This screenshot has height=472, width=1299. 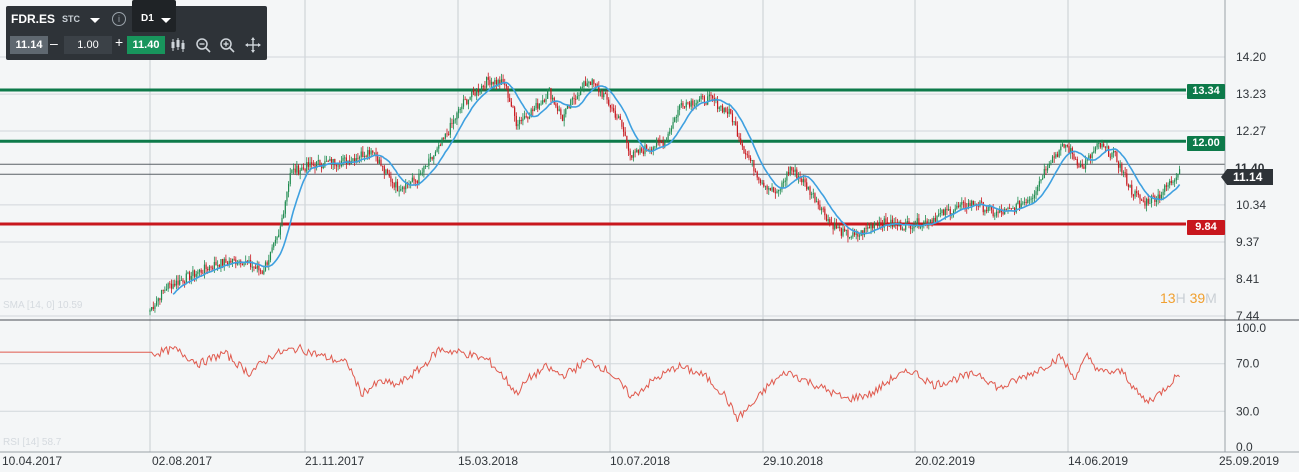 What do you see at coordinates (146, 45) in the screenshot?
I see `ask-price-button: 11.40` at bounding box center [146, 45].